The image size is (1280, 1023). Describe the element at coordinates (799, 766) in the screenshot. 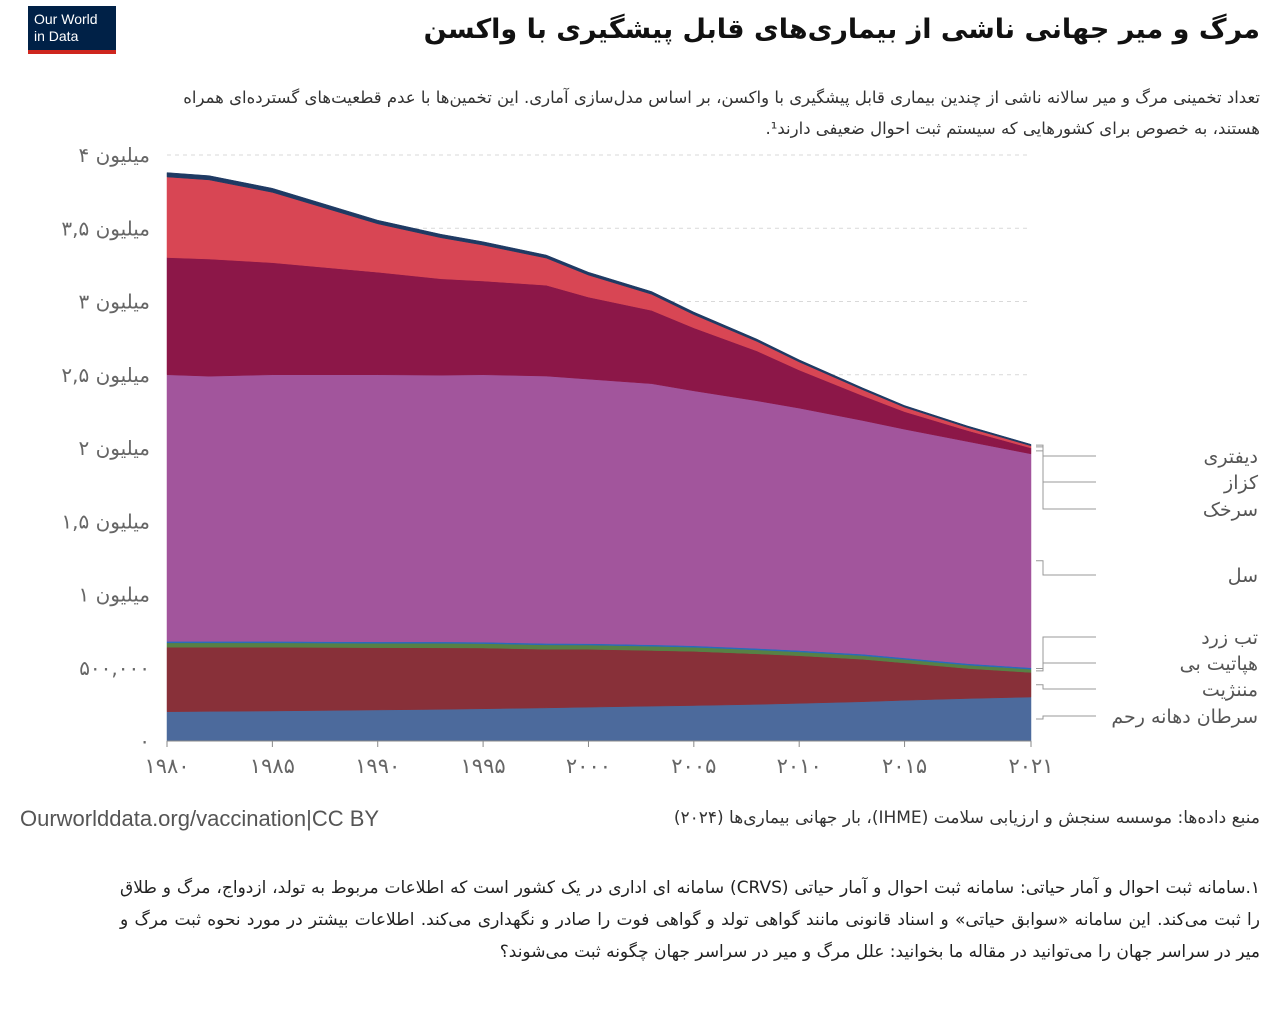

I see `x-tick-label: ۲۰۱۰` at that location.